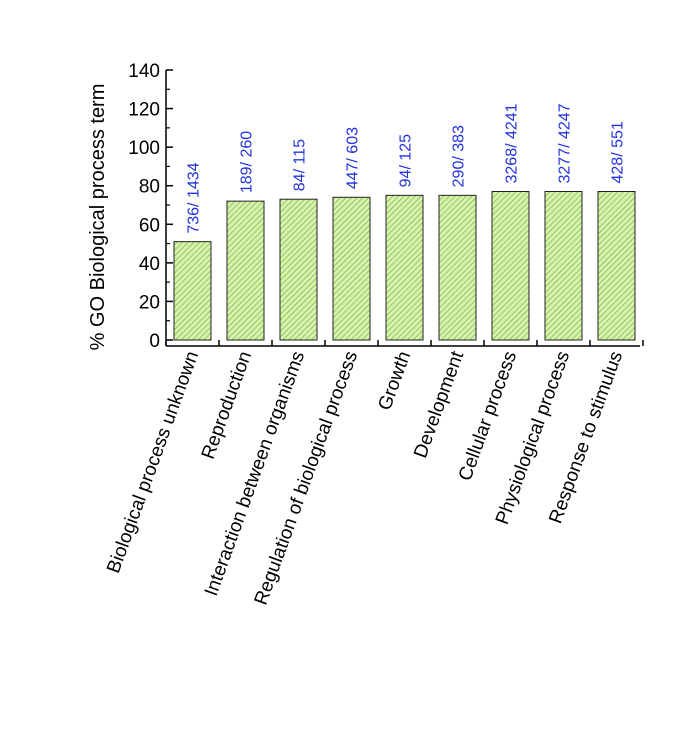 The image size is (685, 733). What do you see at coordinates (618, 152) in the screenshot?
I see `data-label: 428/ 551` at bounding box center [618, 152].